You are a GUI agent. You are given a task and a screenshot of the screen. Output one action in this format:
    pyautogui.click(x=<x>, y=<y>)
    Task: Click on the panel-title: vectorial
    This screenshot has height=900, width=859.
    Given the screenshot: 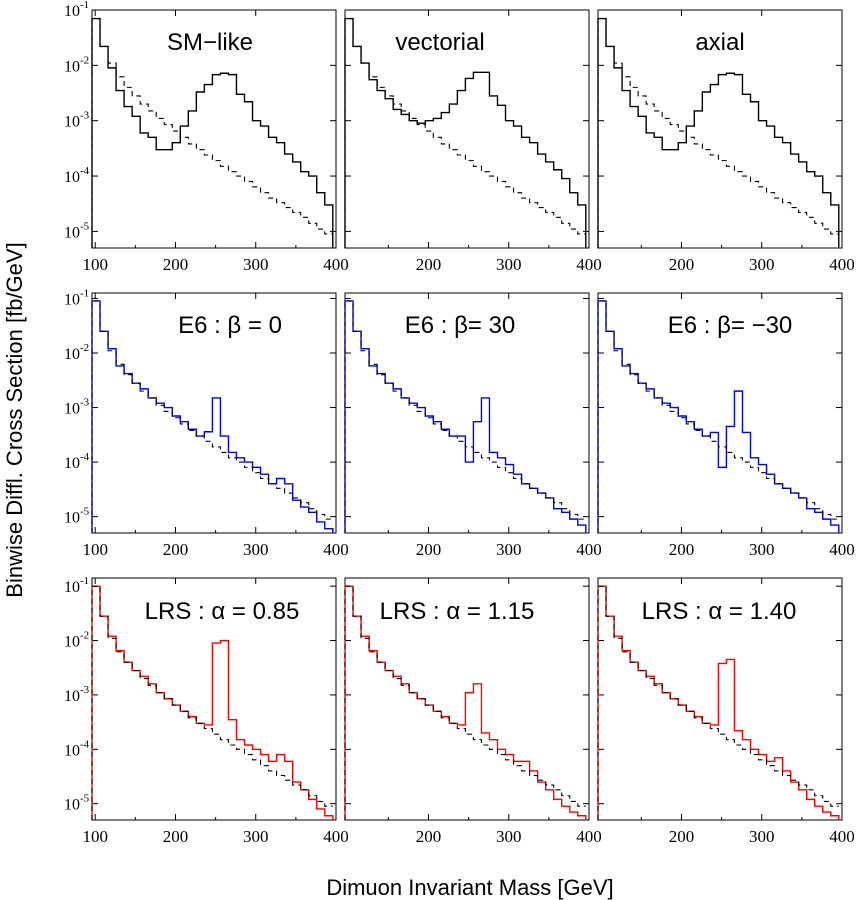 What is the action you would take?
    pyautogui.click(x=439, y=42)
    